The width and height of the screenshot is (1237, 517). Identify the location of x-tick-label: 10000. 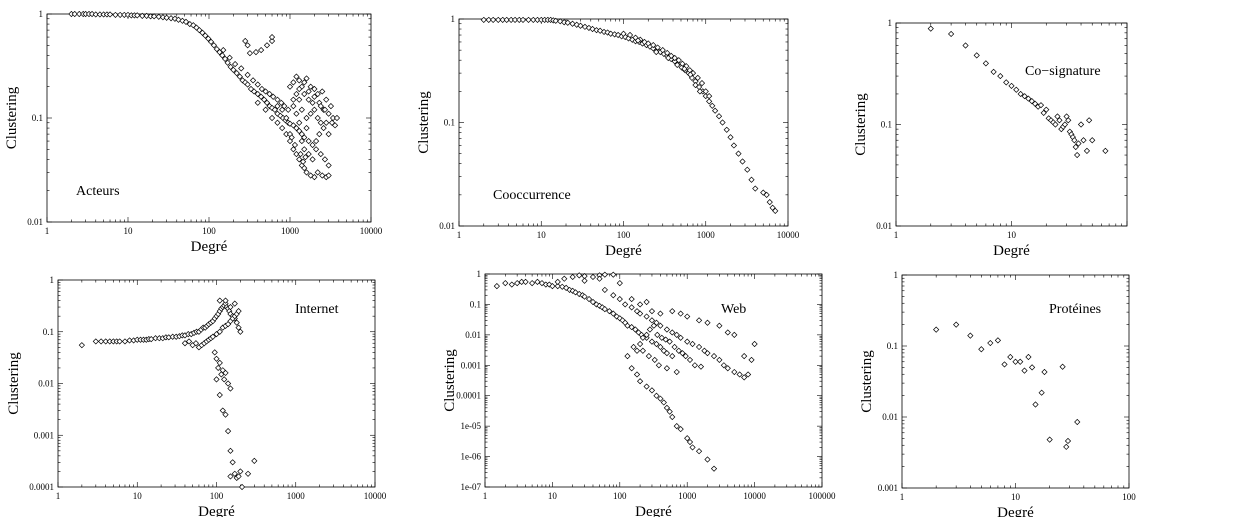
(754, 496).